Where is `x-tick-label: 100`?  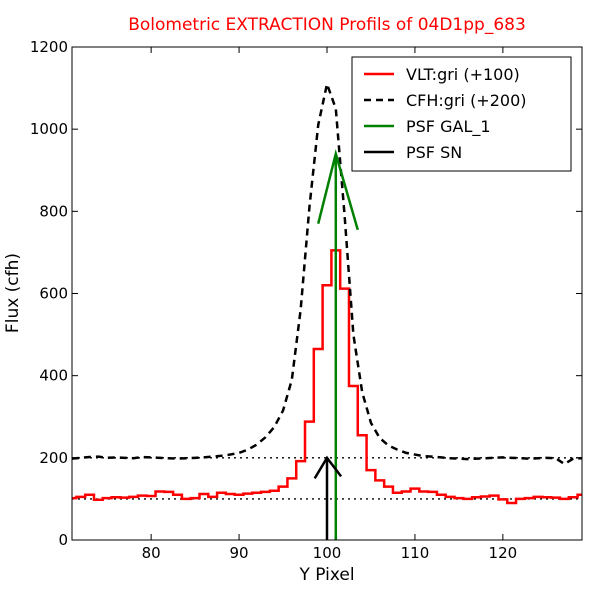
x-tick-label: 100 is located at coordinates (327, 553).